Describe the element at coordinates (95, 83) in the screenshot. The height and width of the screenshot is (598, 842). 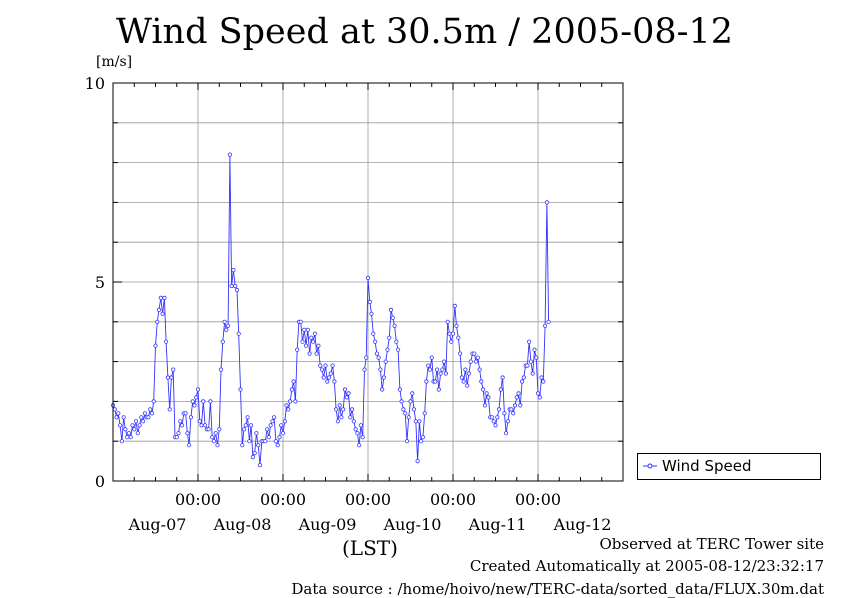
I see `y-tick-label: 10` at that location.